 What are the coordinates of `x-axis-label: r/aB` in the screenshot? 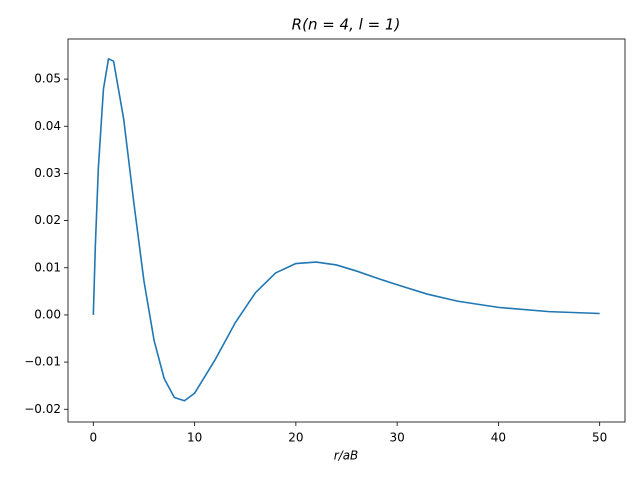 It's located at (346, 456).